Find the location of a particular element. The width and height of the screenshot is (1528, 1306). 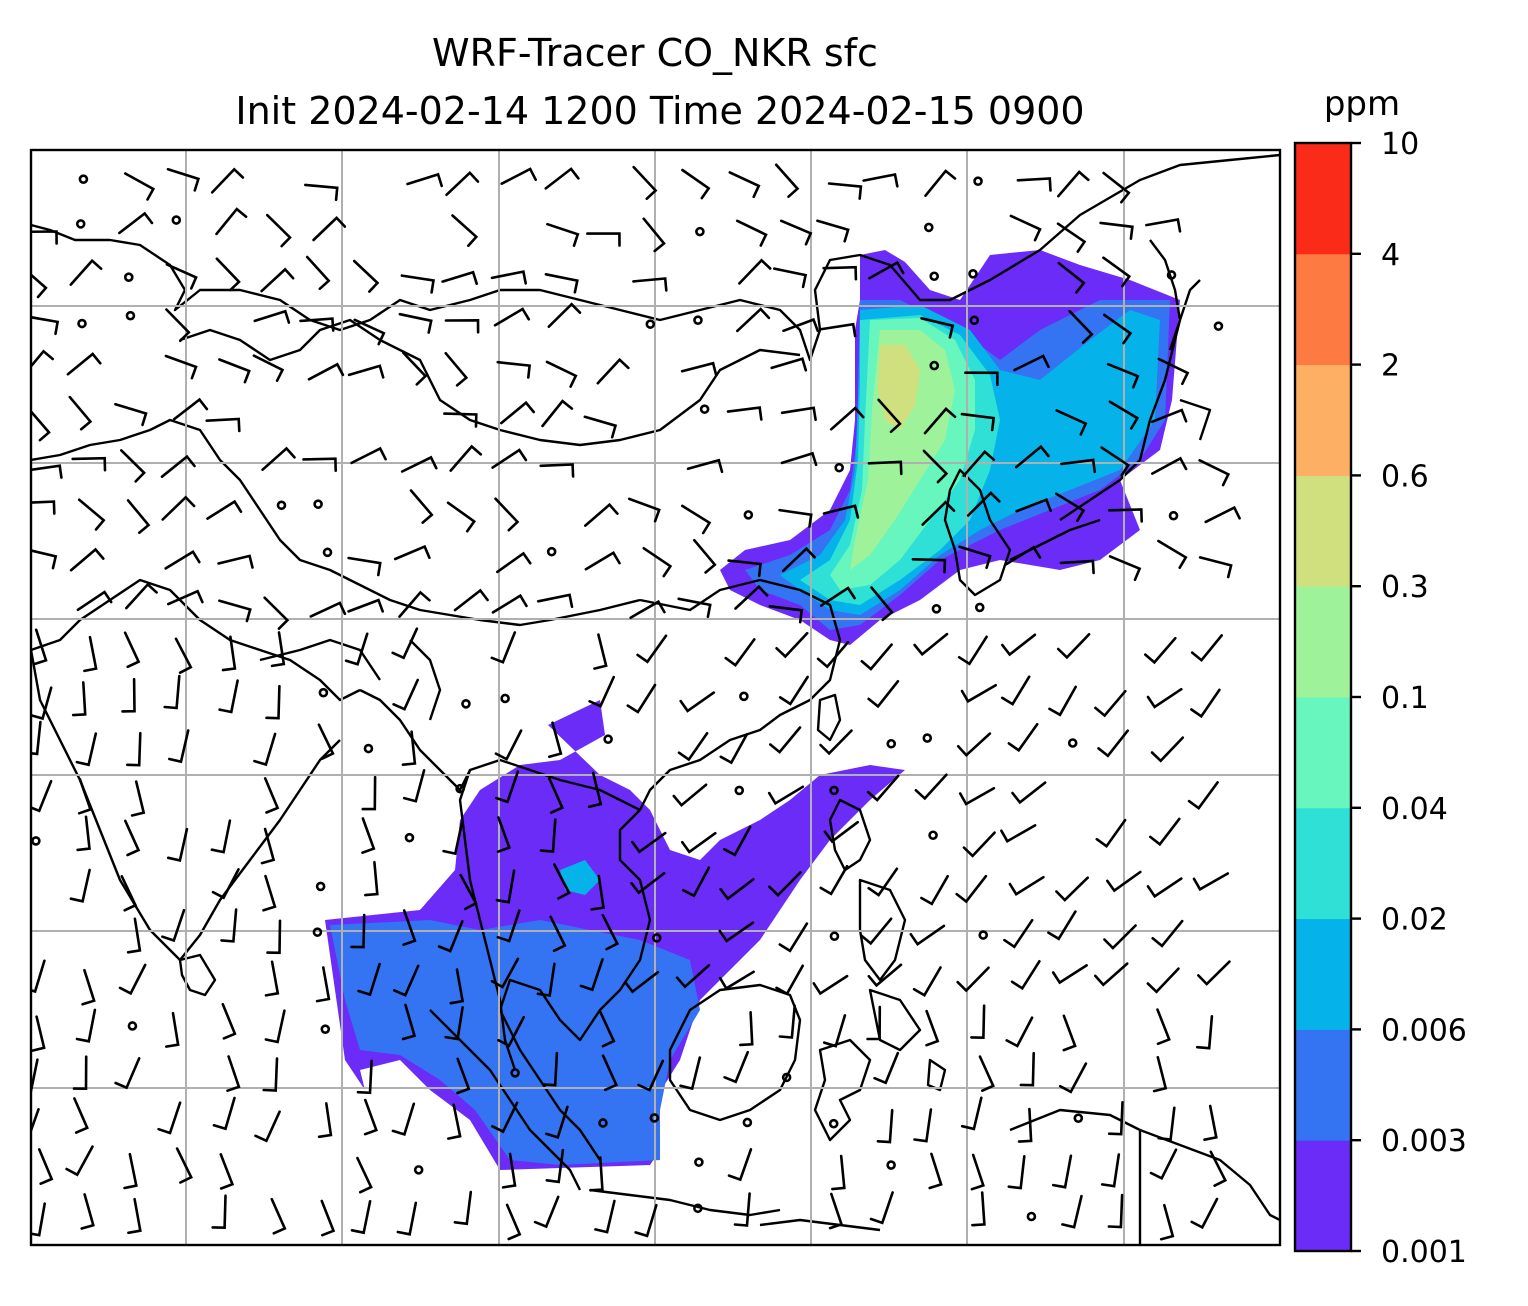

plume-southeast-center-cyan is located at coordinates (580, 877).